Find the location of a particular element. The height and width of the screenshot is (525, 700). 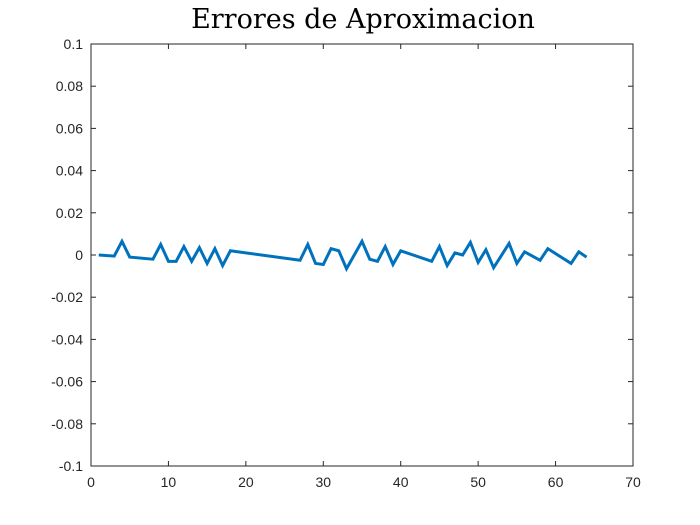

x-tick-label: 10 is located at coordinates (169, 482).